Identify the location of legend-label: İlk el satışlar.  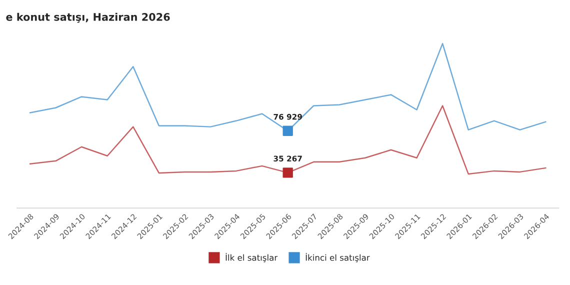
(252, 257).